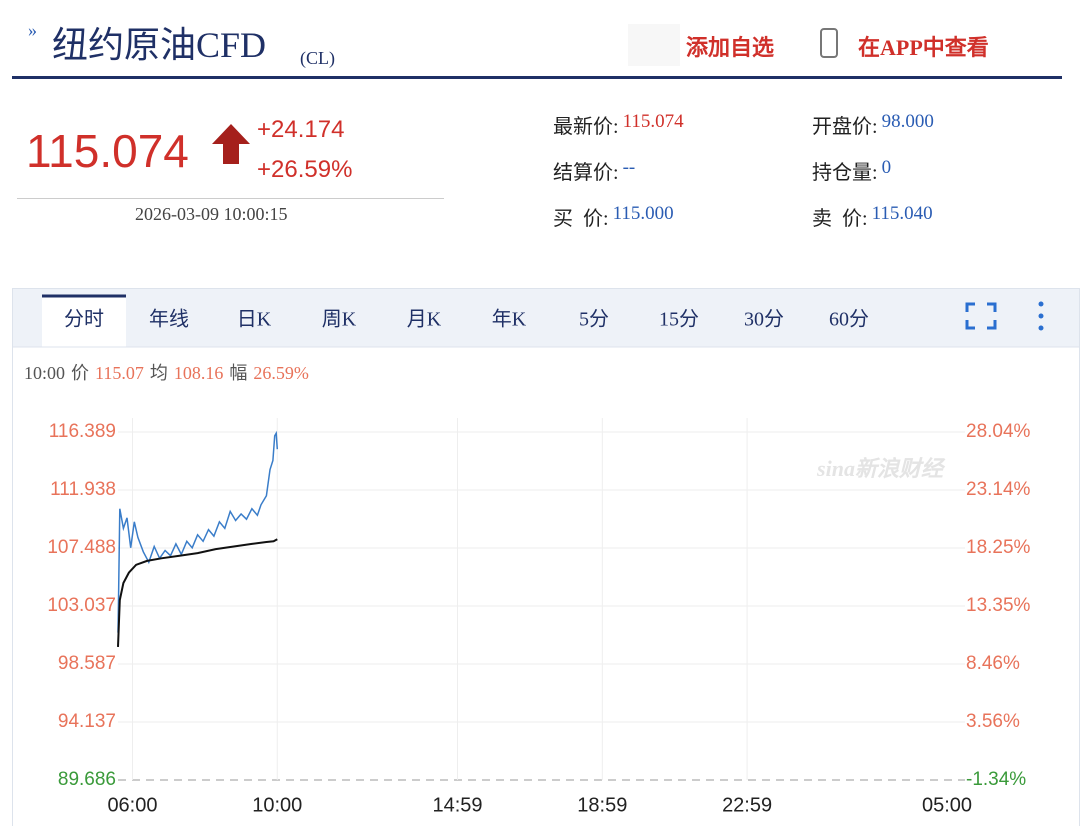 Image resolution: width=1080 pixels, height=831 pixels. I want to click on field-value: 115.040, so click(902, 213).